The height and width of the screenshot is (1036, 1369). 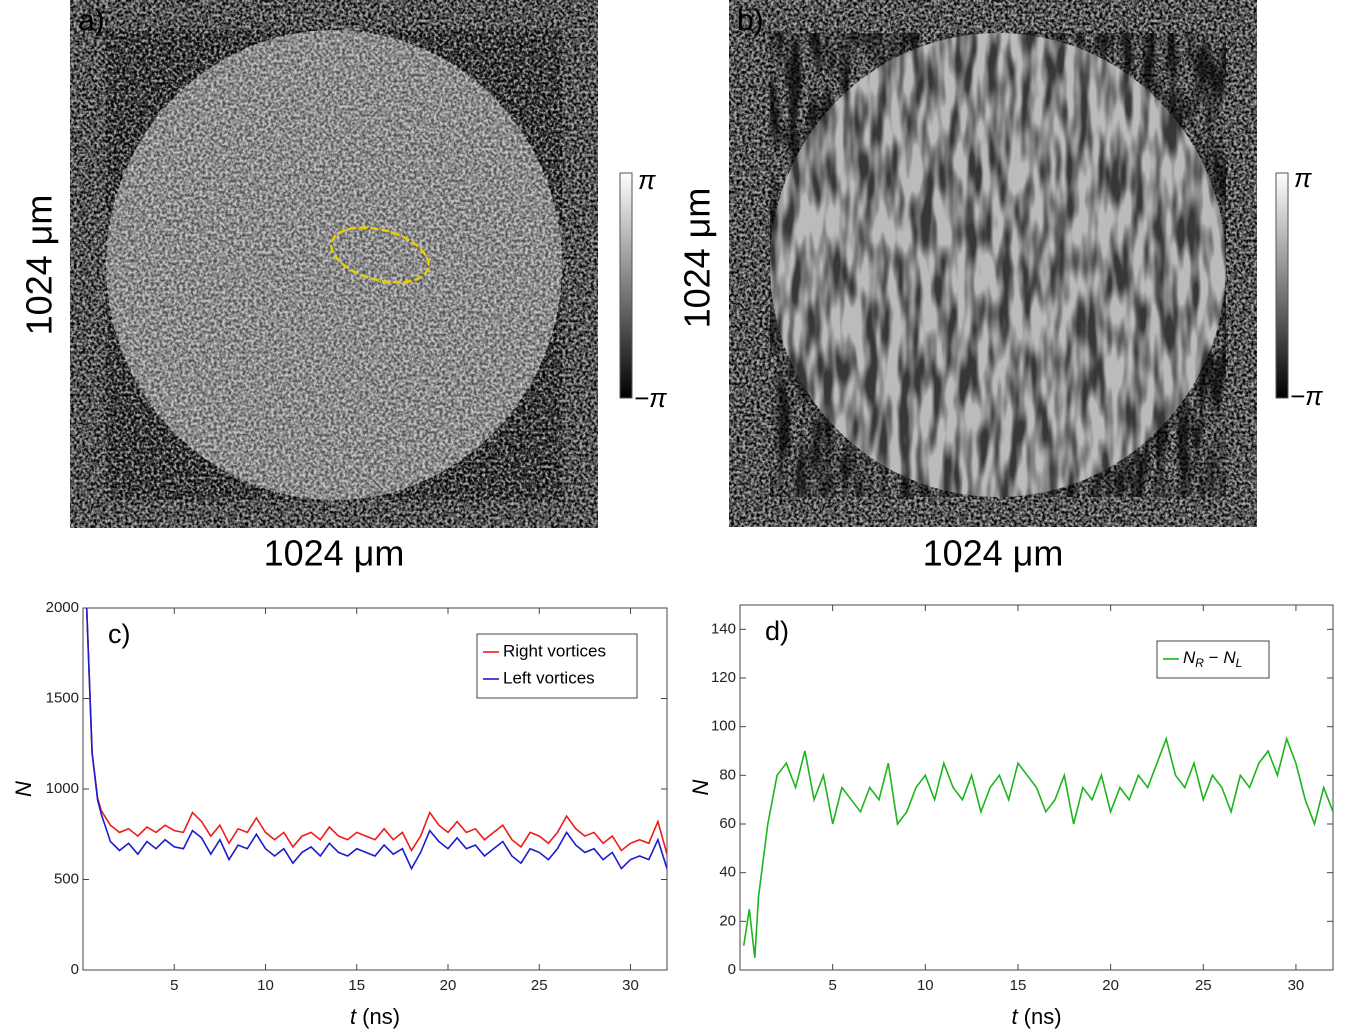 I want to click on panel-label: d), so click(x=777, y=631).